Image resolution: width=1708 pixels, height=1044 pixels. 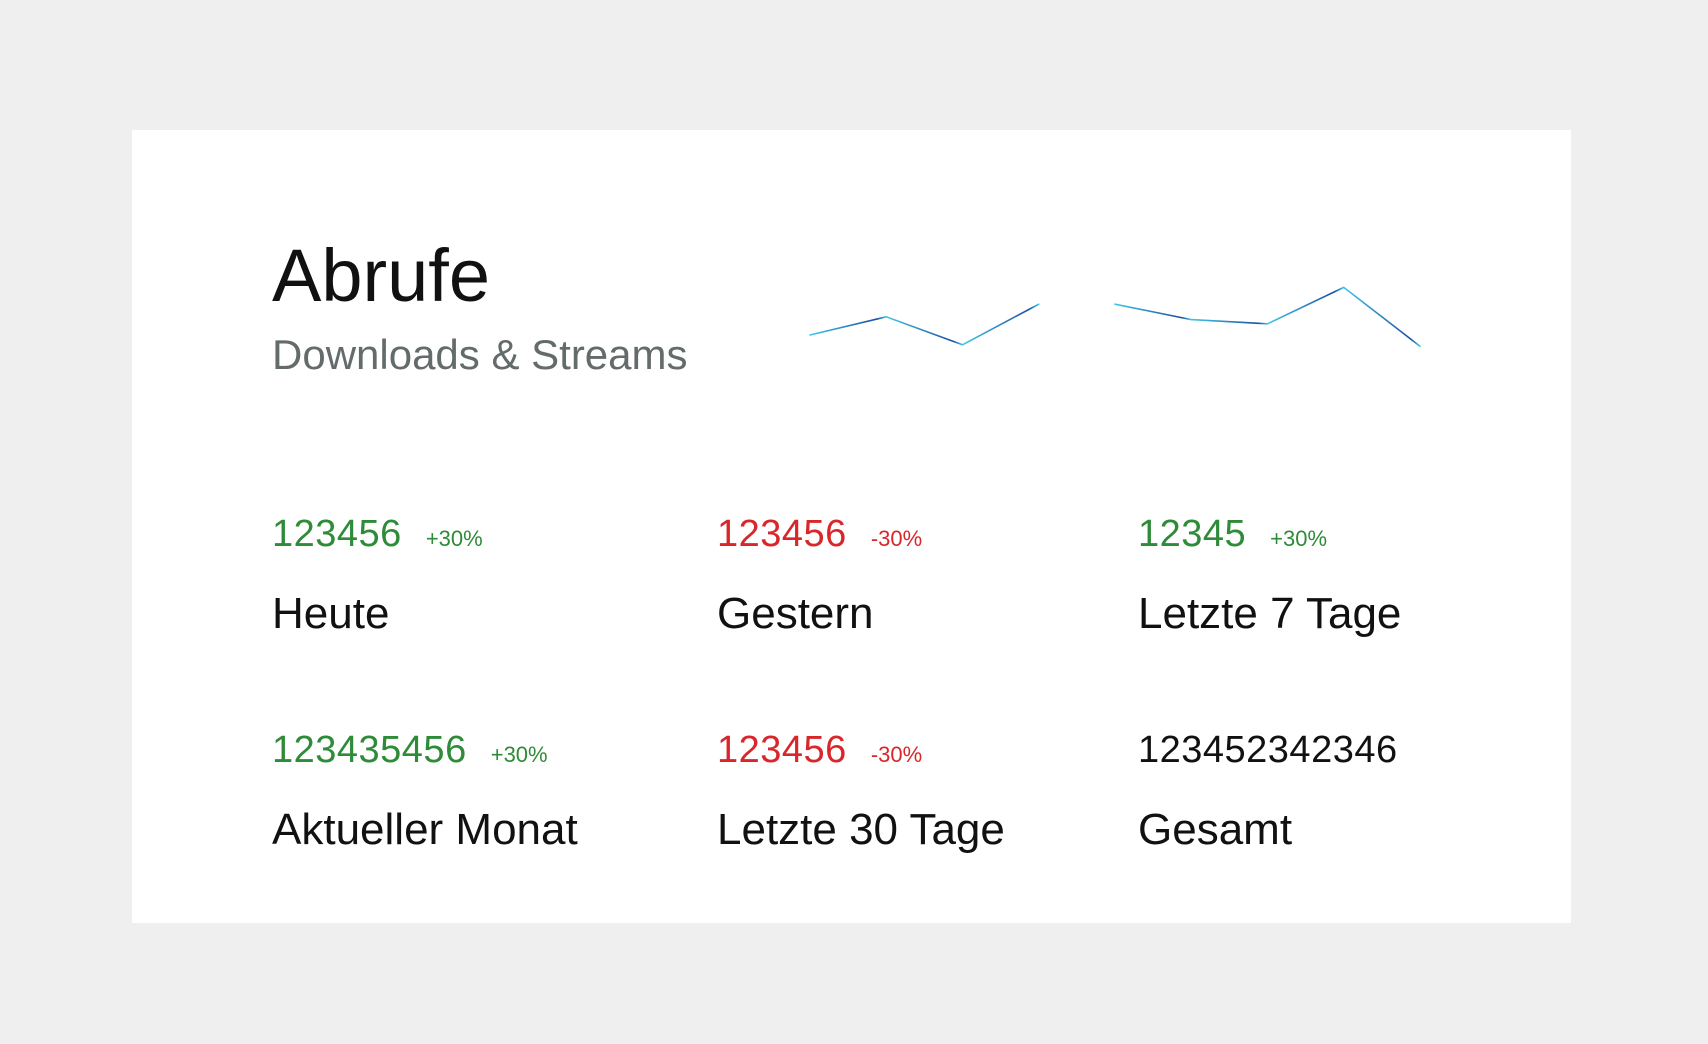 I want to click on stat-last-30-days: 123456 -30% Letzte 30 Tage, so click(x=861, y=791).